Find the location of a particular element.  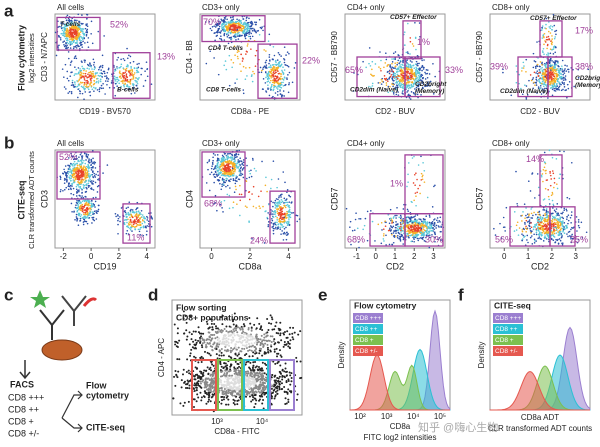

gate-percent: 52% is located at coordinates (119, 25).